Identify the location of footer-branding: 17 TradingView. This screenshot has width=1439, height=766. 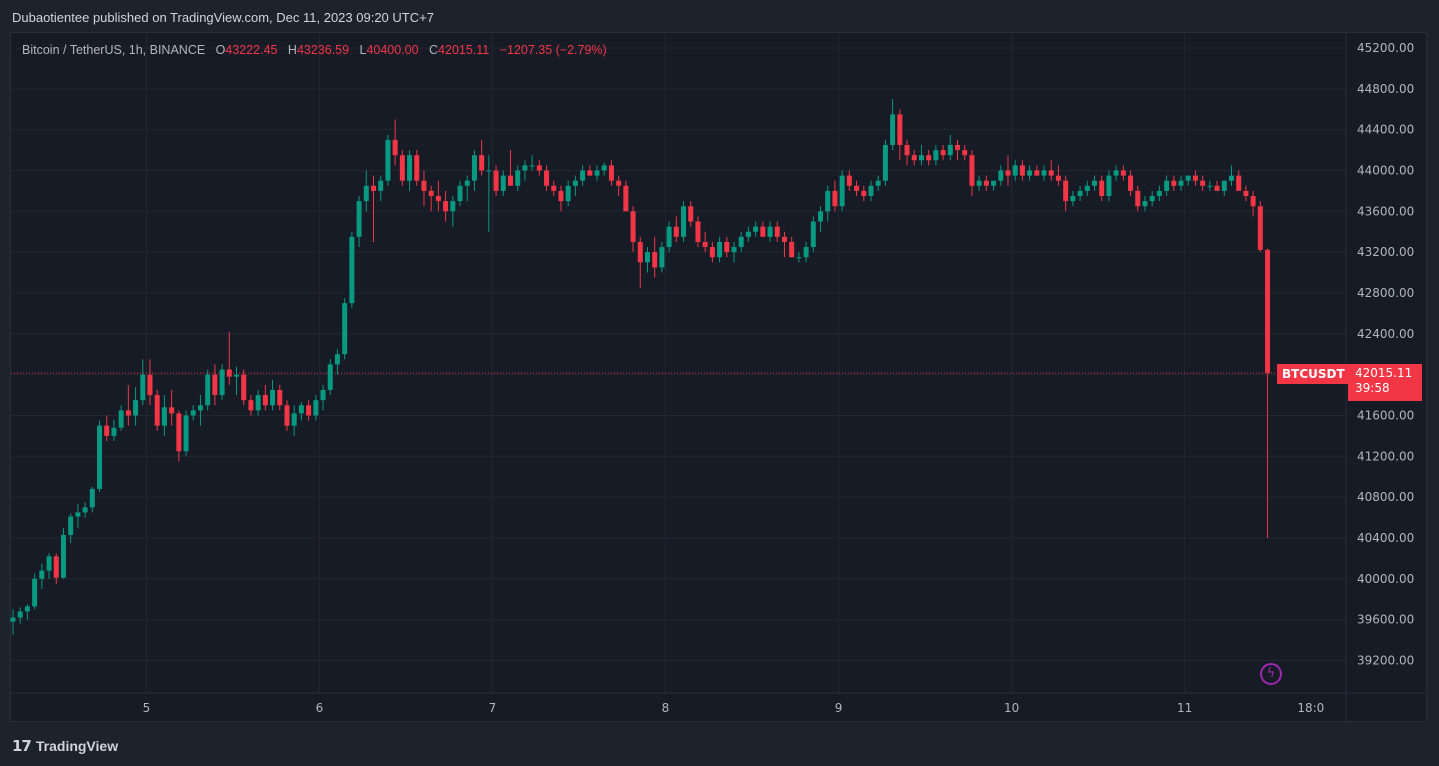
(65, 746).